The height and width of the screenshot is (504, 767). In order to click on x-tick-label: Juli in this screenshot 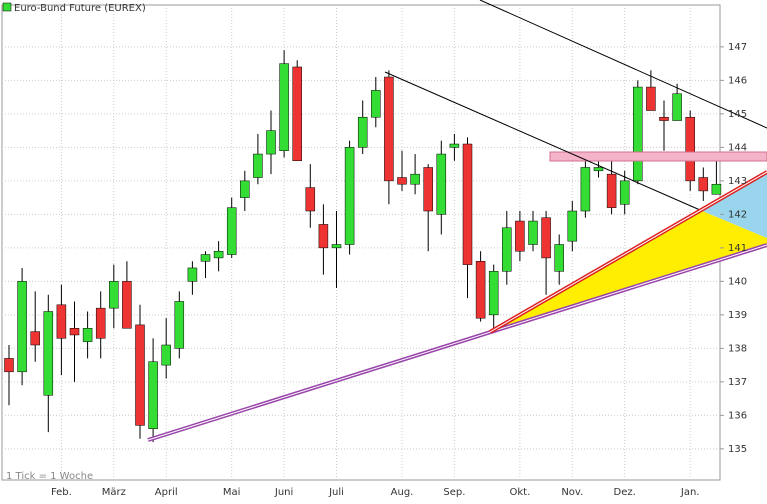, I will do `click(336, 492)`.